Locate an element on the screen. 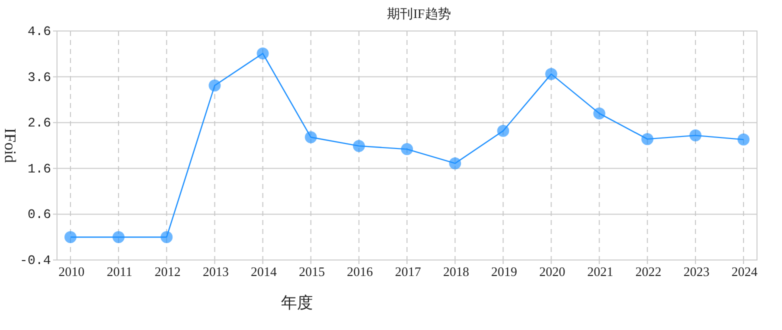 The height and width of the screenshot is (330, 782). x-tick-label: 2011 is located at coordinates (119, 271).